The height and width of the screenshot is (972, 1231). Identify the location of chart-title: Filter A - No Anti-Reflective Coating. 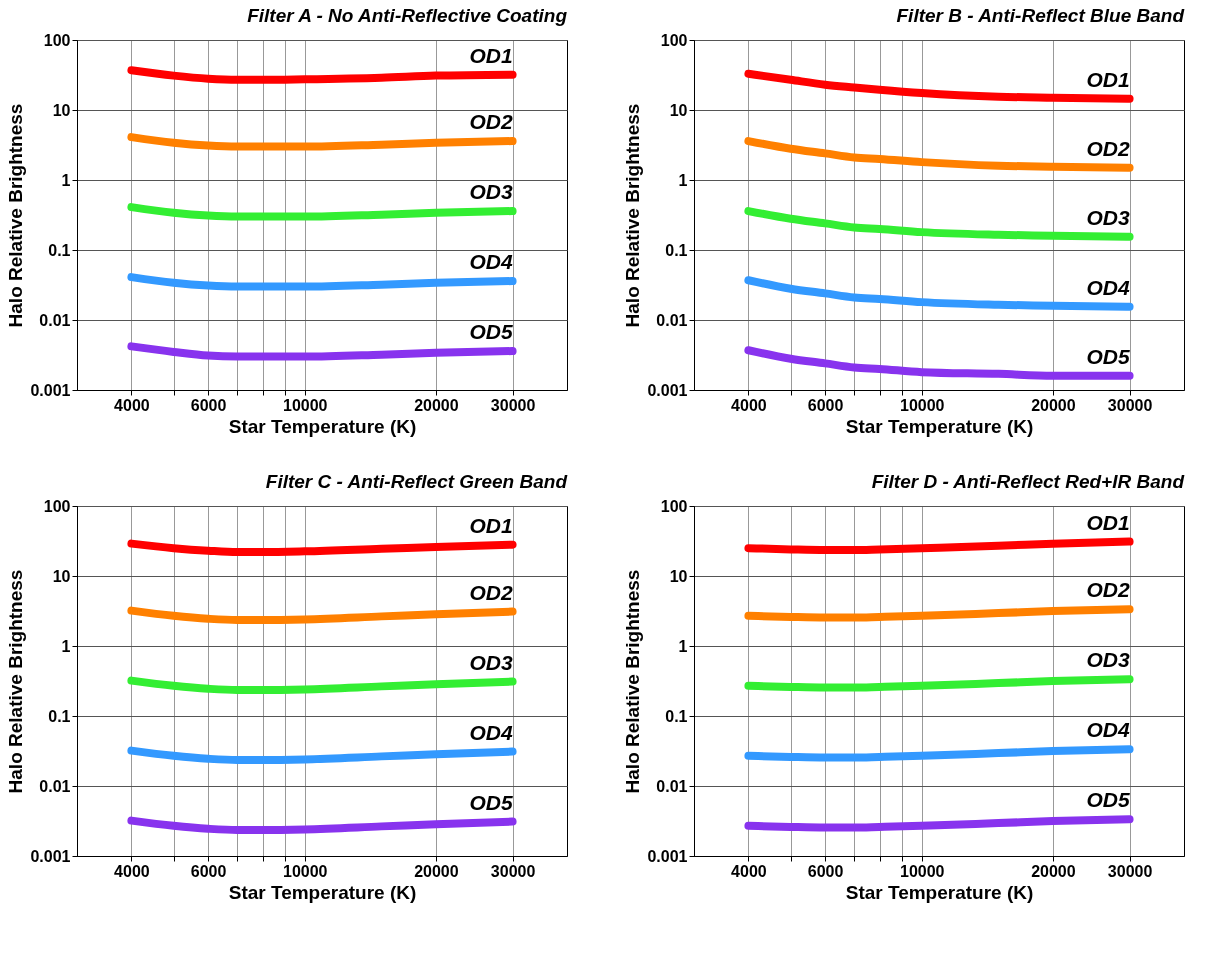
(407, 15).